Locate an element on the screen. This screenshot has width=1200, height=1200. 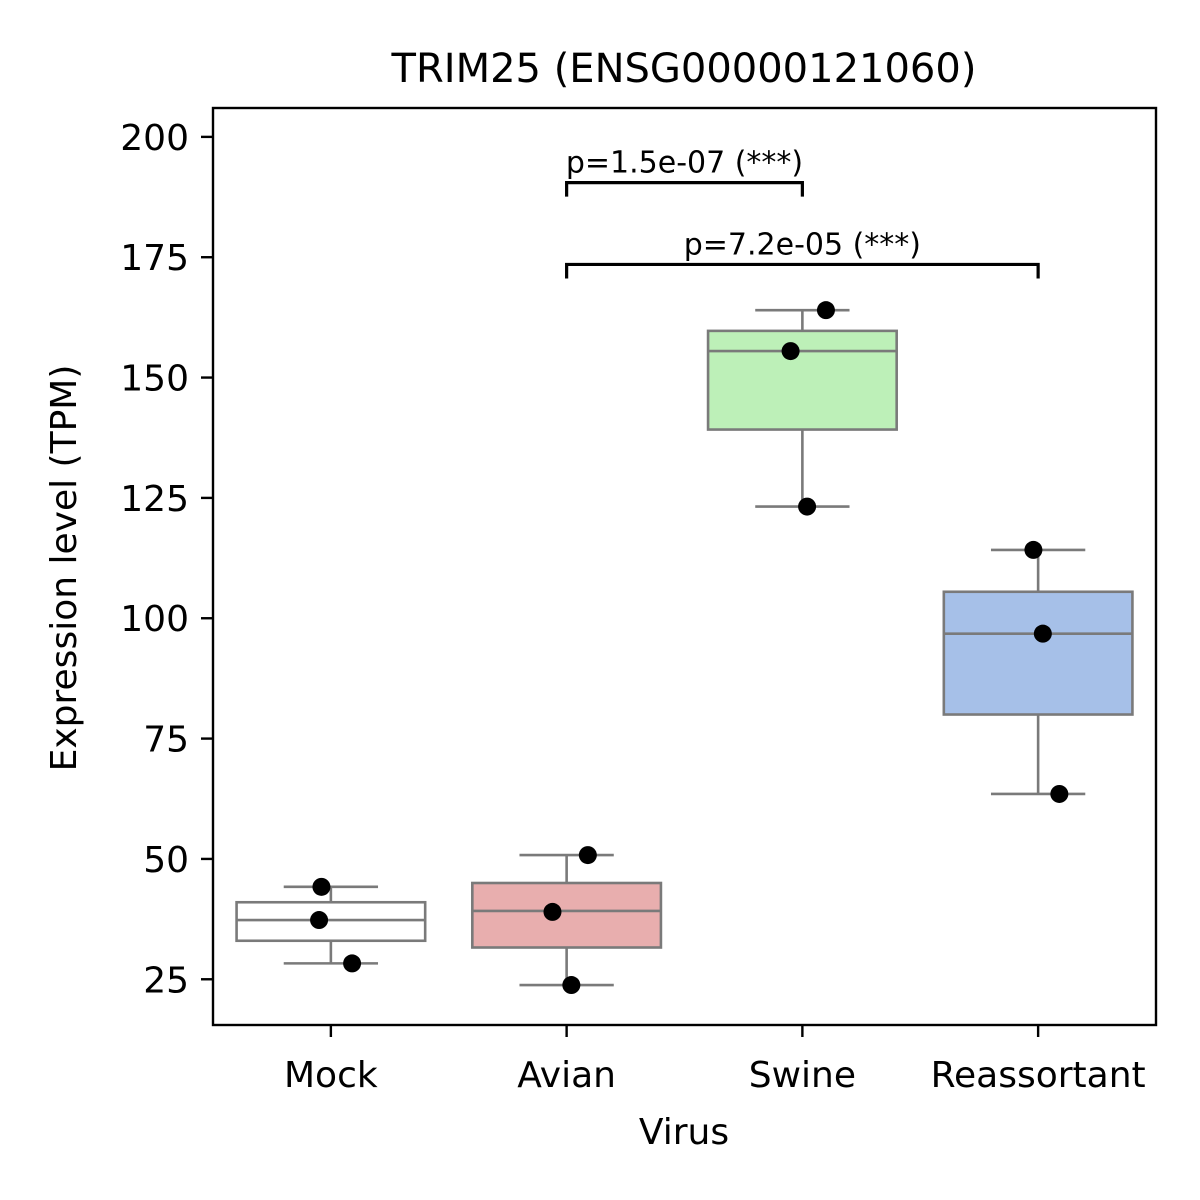
box-group-avian is located at coordinates (567, 920).